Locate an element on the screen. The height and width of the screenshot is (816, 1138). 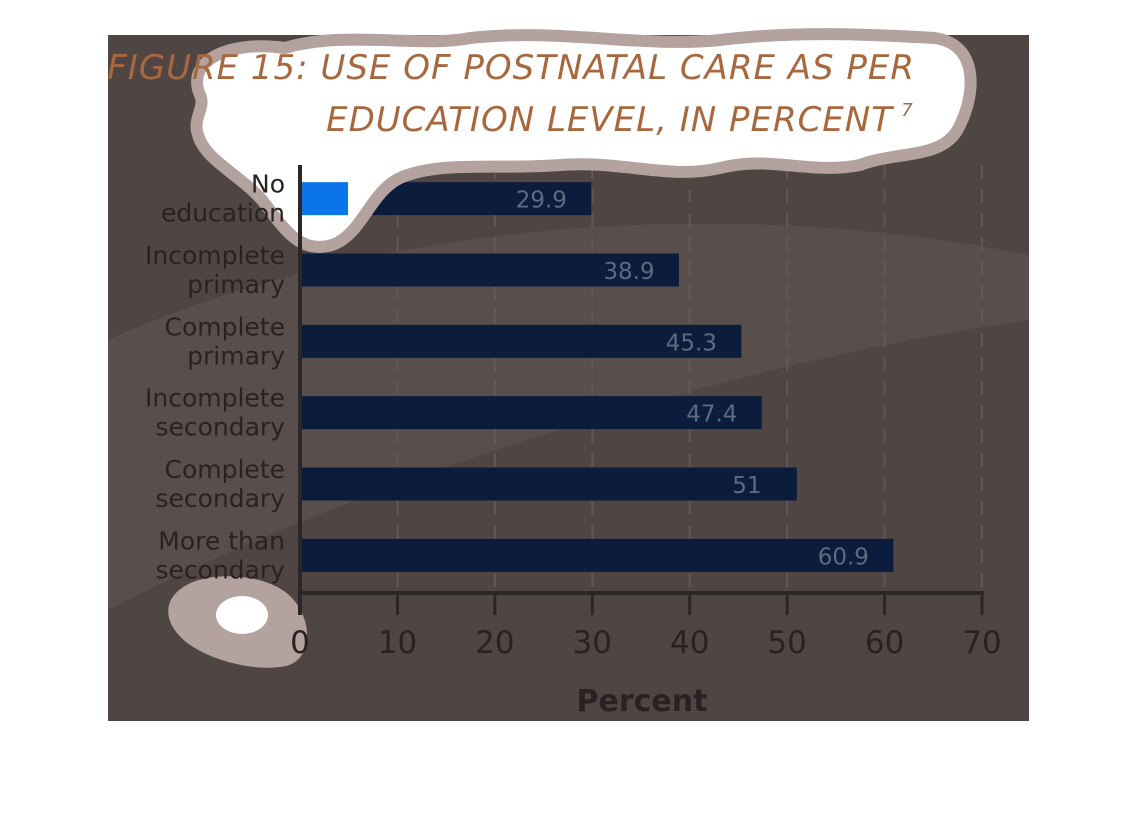
x-tick-label-10: 10 is located at coordinates (397, 643).